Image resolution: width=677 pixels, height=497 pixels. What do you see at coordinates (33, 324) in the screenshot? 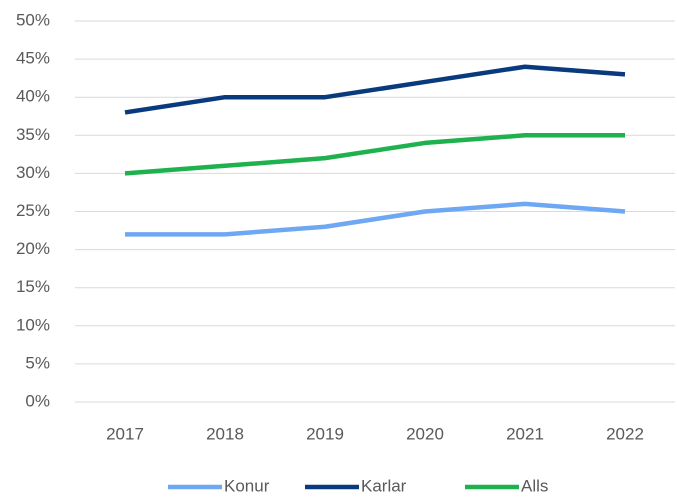
I see `y-tick-label: 10%` at bounding box center [33, 324].